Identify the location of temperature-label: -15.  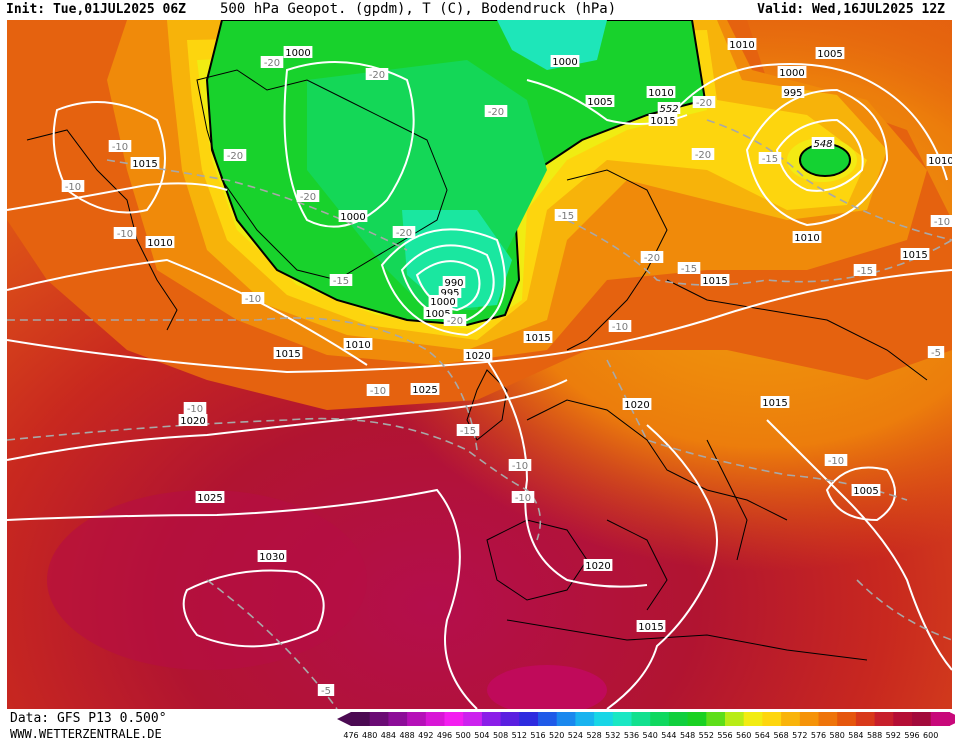
(770, 158).